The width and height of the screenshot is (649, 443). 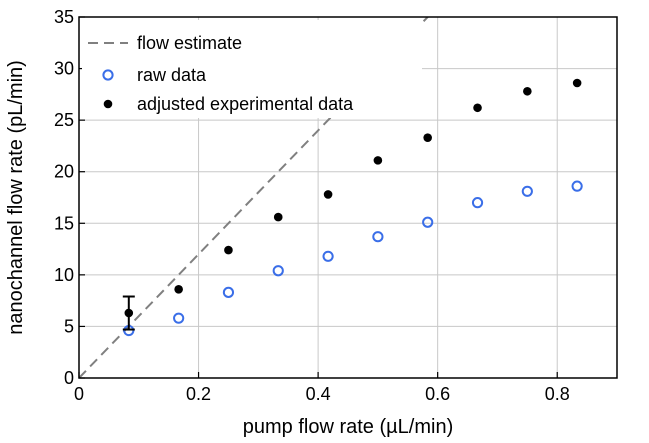 What do you see at coordinates (108, 75) in the screenshot?
I see `legend-symbol-raw-data` at bounding box center [108, 75].